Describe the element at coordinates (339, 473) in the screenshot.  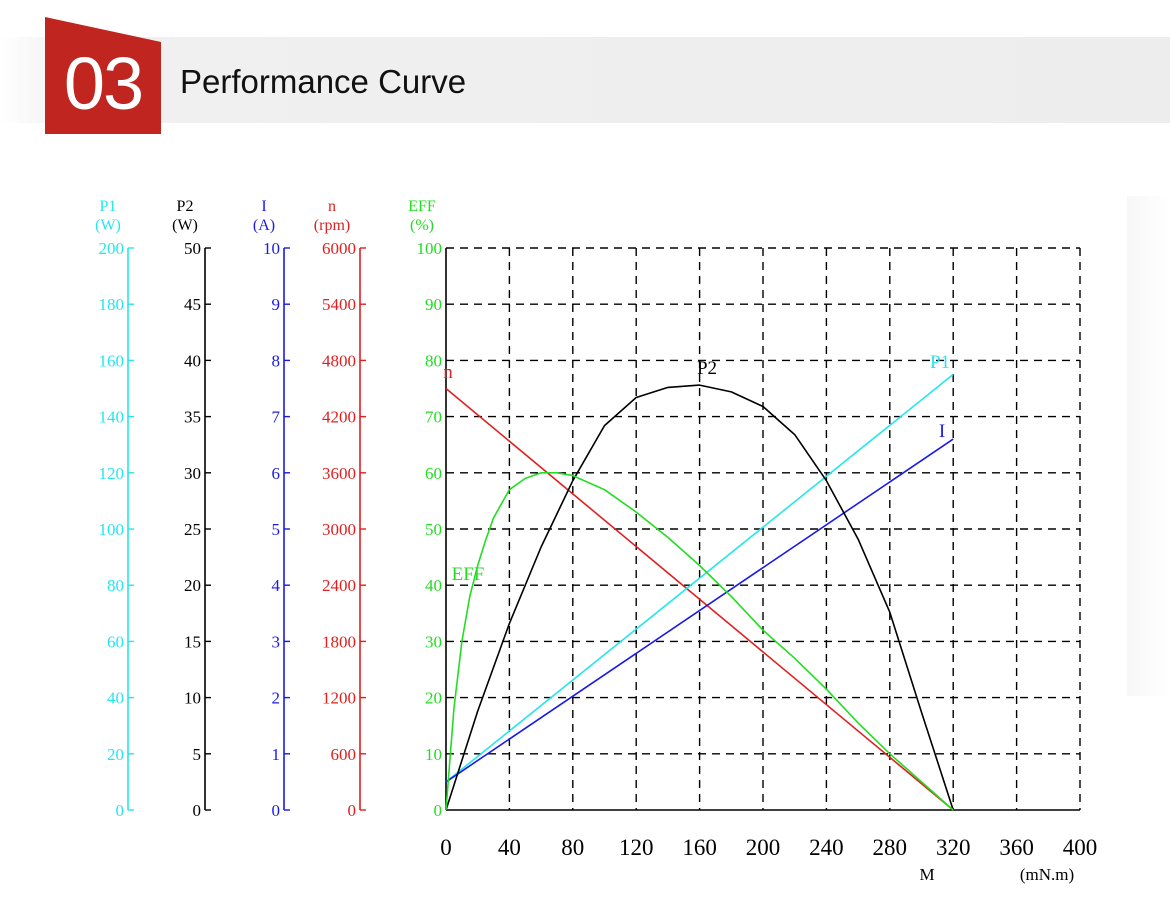
I see `n-tick-label: 3600` at that location.